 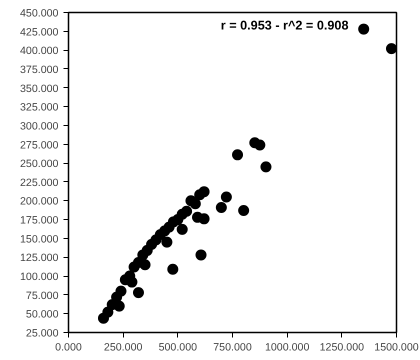 What do you see at coordinates (39, 108) in the screenshot?
I see `y-tick-label: 325.000` at bounding box center [39, 108].